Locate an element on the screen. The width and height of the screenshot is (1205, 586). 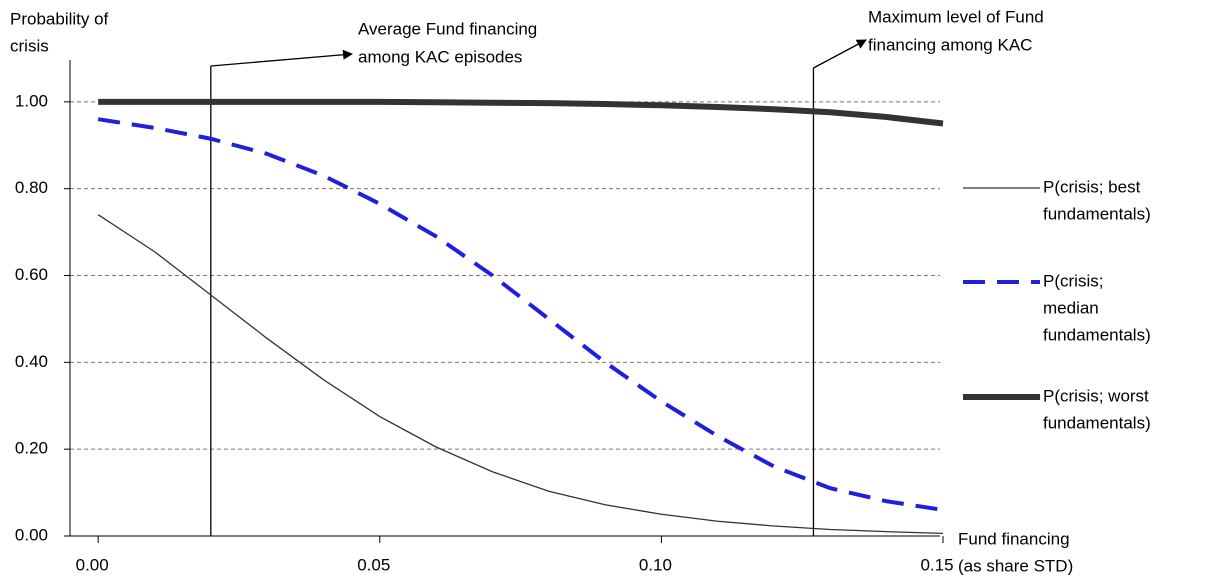
y-tick-label: 0.60 is located at coordinates (31, 274).